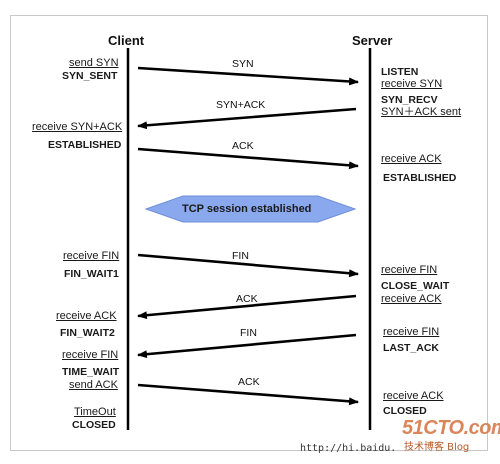 This screenshot has width=500, height=464. I want to click on server-state-label: CLOSE_WAIT, so click(415, 286).